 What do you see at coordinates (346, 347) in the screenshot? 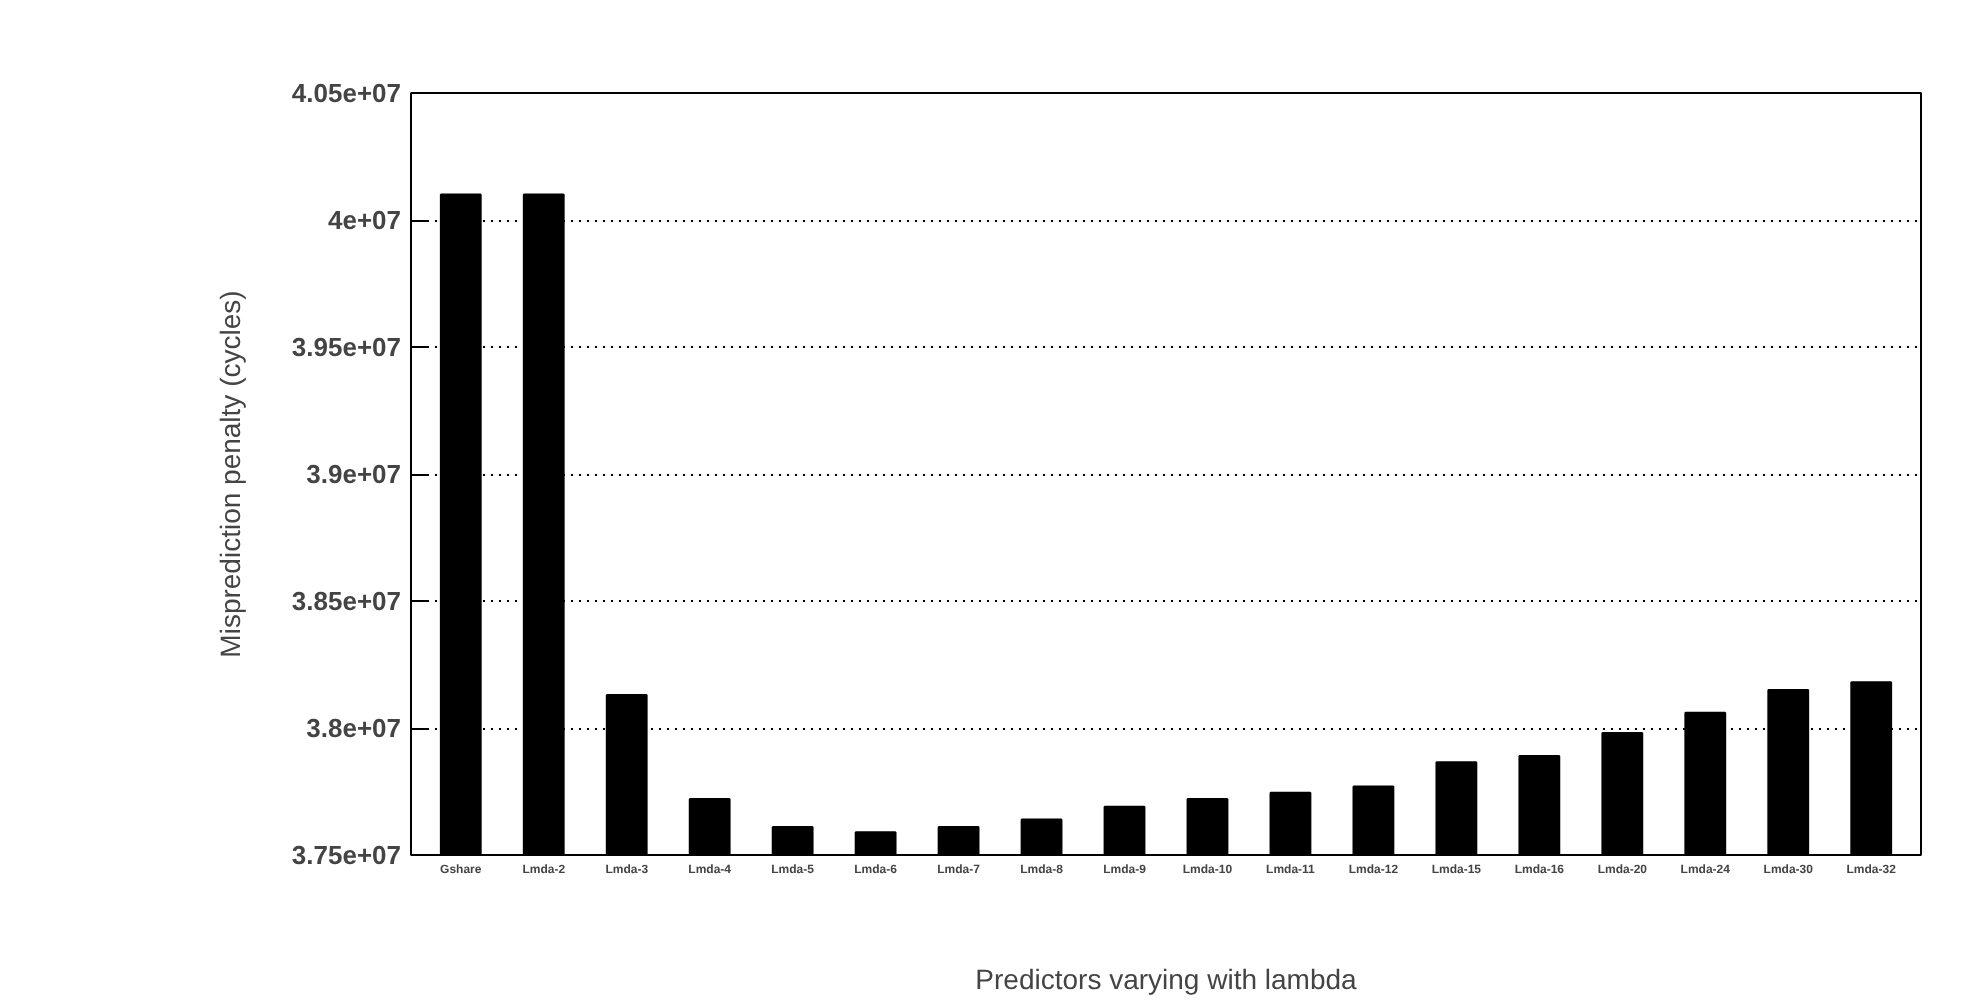
I see `y-tick-label: 3.95e+07` at bounding box center [346, 347].